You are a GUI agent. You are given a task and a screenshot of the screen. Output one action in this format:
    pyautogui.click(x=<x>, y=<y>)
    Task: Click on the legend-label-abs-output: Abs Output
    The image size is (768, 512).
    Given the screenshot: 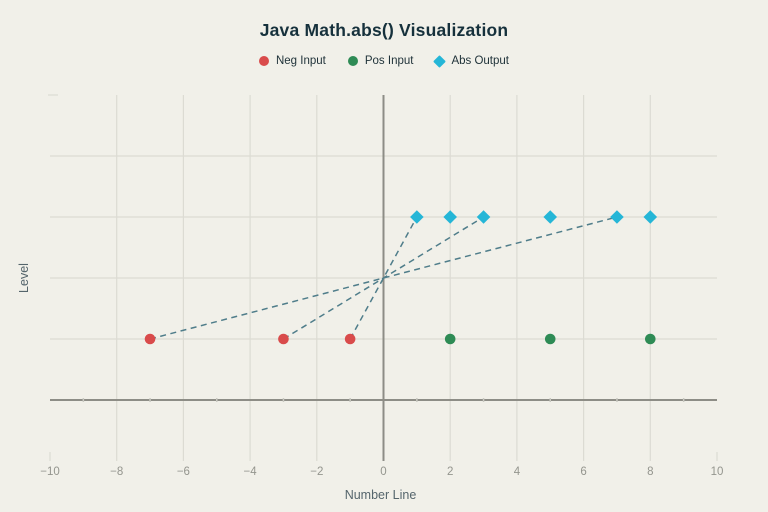 What is the action you would take?
    pyautogui.click(x=480, y=61)
    